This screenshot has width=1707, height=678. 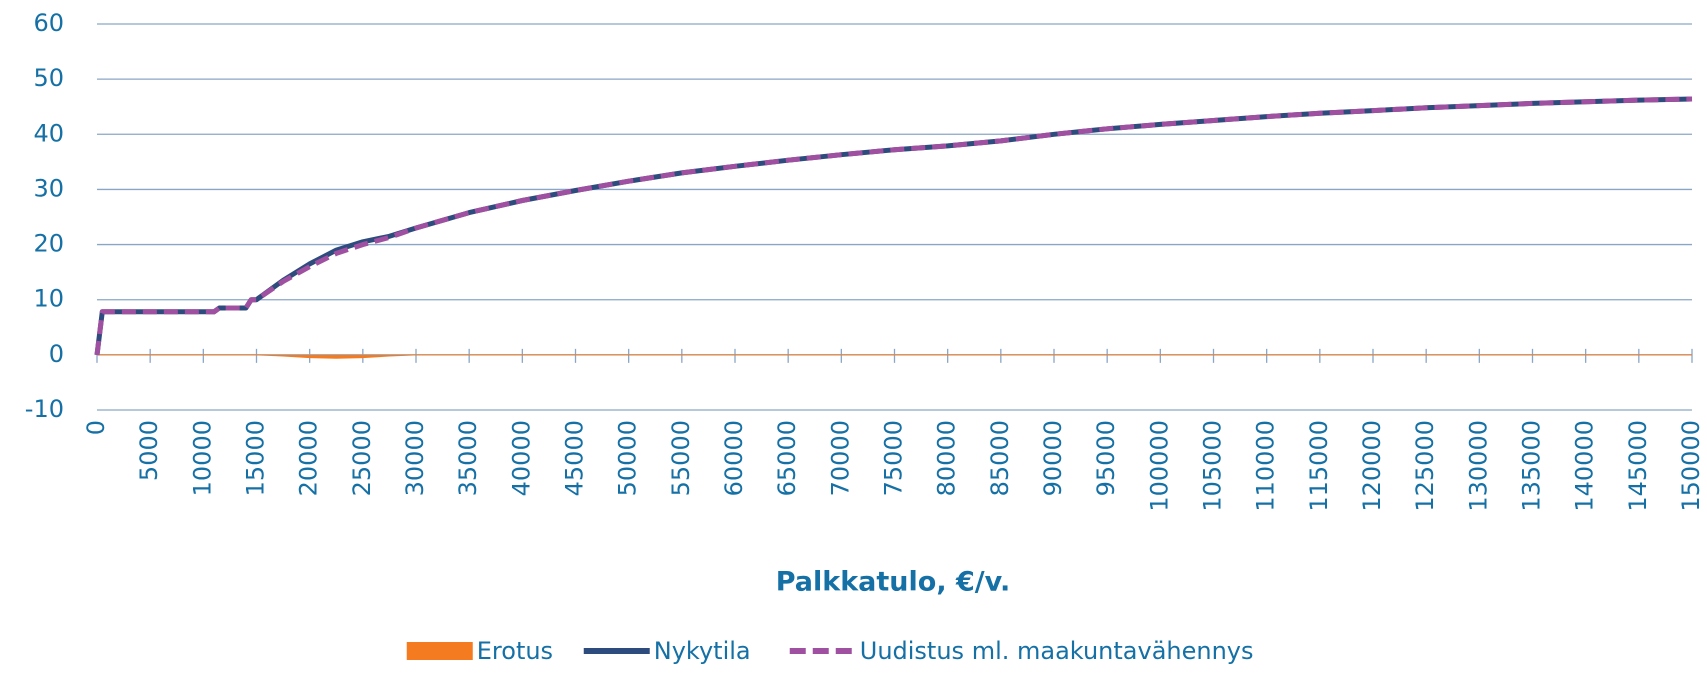 I want to click on x-tick-label: 145000, so click(x=1638, y=466).